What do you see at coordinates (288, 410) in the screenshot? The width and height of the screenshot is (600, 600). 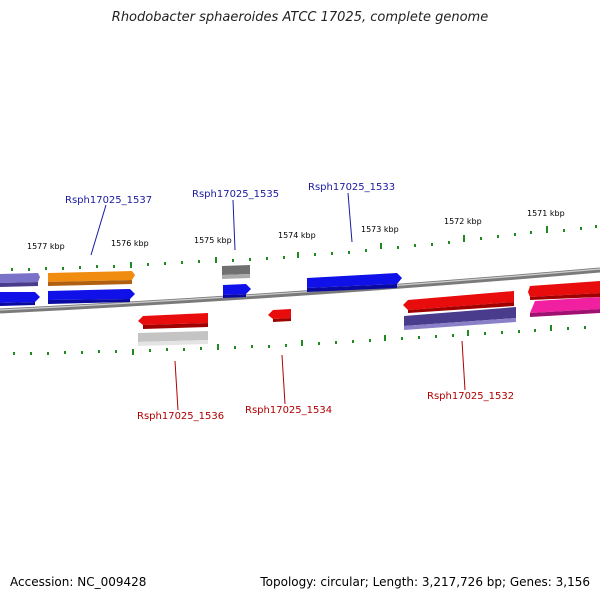 I see `gene-label: Rsph17025_1534` at bounding box center [288, 410].